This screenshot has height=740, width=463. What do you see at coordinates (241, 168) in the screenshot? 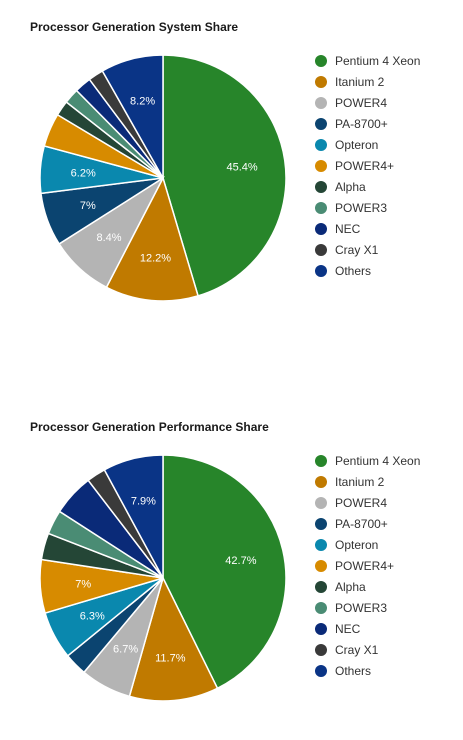
I see `slice-label-pentium-4-xeon: 45.4%` at bounding box center [241, 168].